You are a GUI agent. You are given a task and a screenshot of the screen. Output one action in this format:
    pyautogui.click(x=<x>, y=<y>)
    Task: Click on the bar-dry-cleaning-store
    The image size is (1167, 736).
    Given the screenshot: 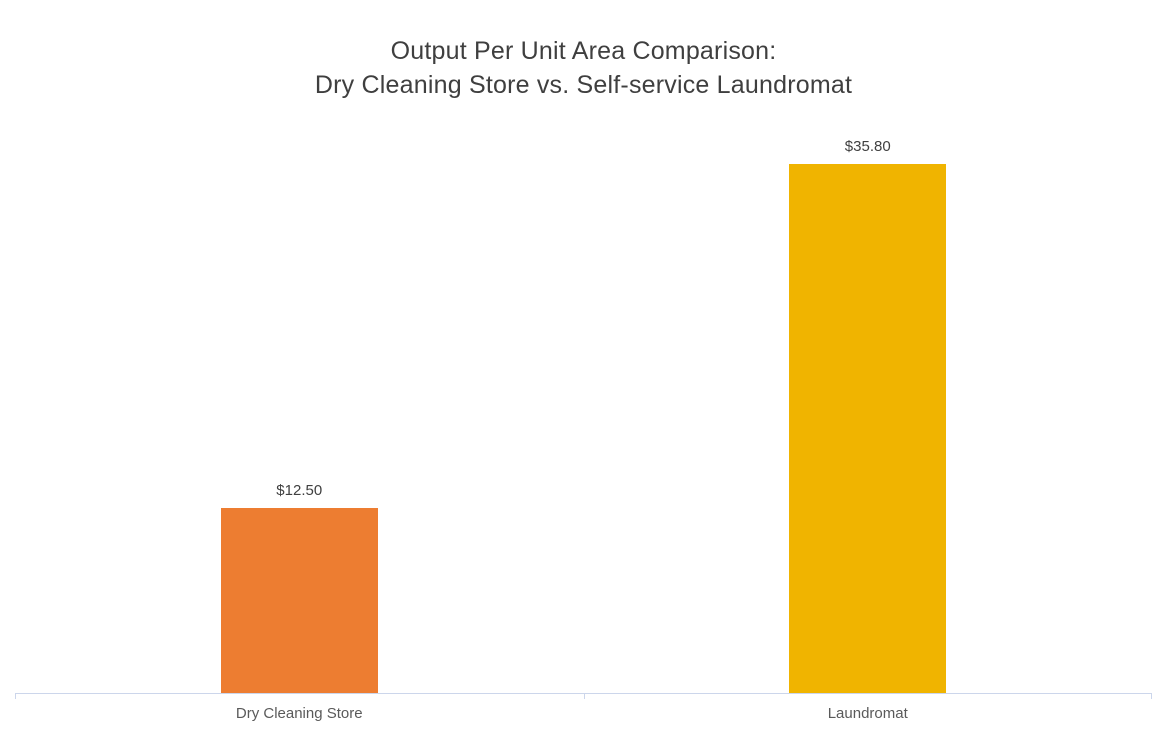 What is the action you would take?
    pyautogui.click(x=299, y=600)
    